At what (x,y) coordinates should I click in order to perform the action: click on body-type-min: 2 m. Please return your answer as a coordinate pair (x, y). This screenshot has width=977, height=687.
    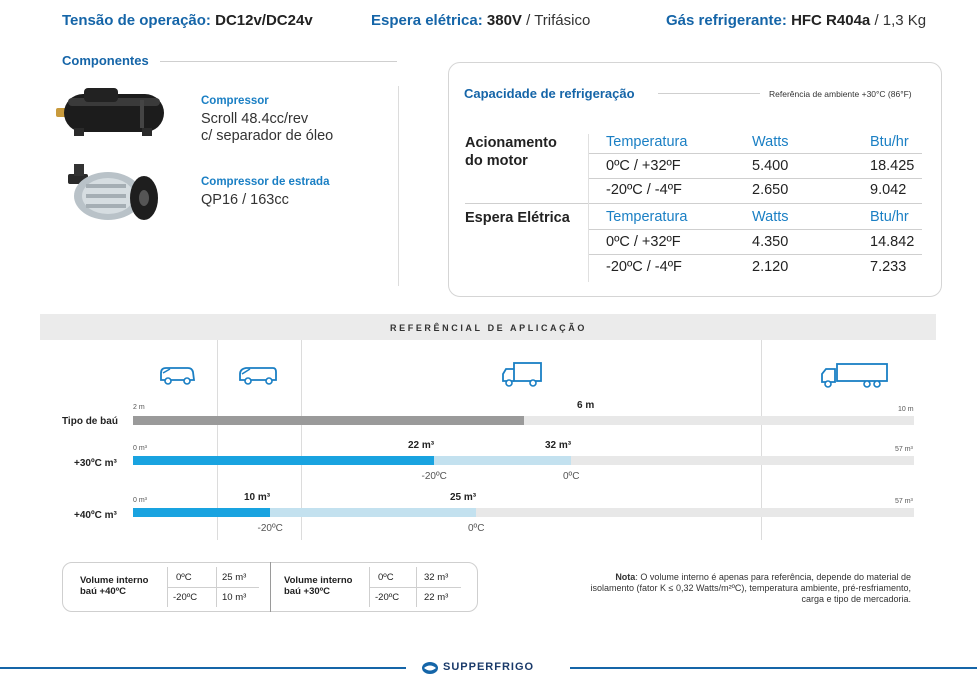
    Looking at the image, I should click on (139, 407).